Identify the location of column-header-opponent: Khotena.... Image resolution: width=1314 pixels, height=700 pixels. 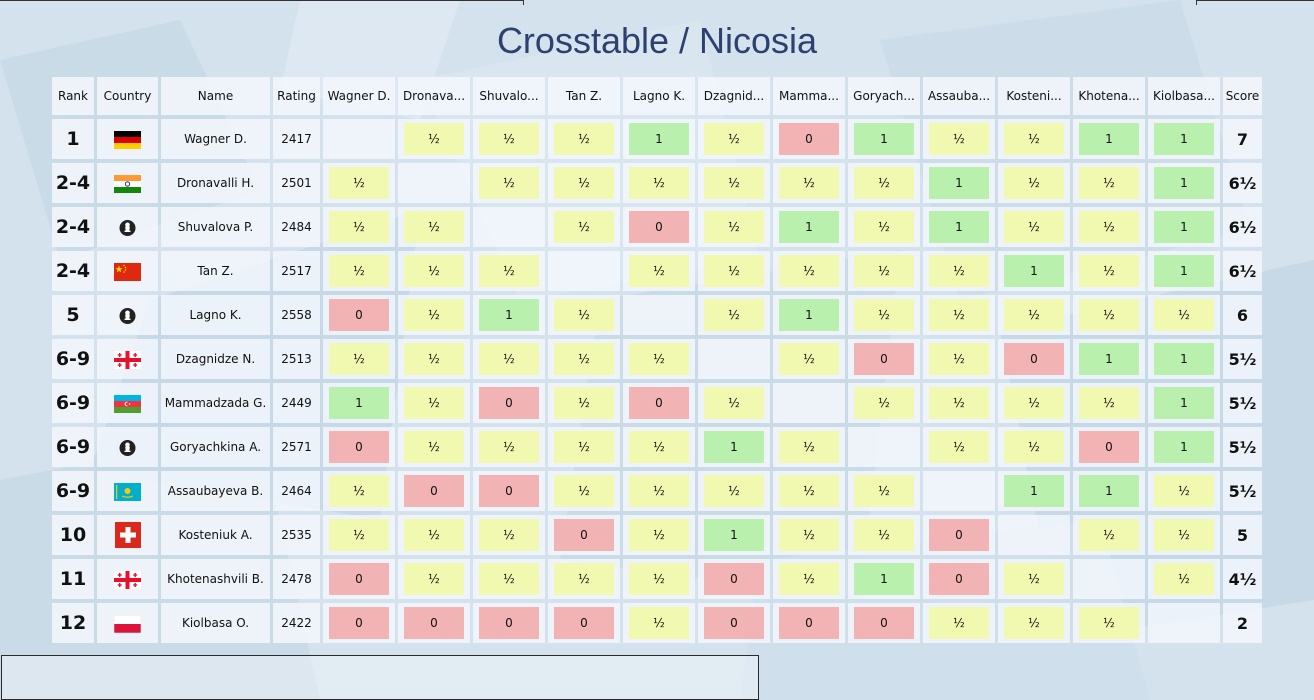
(1109, 96).